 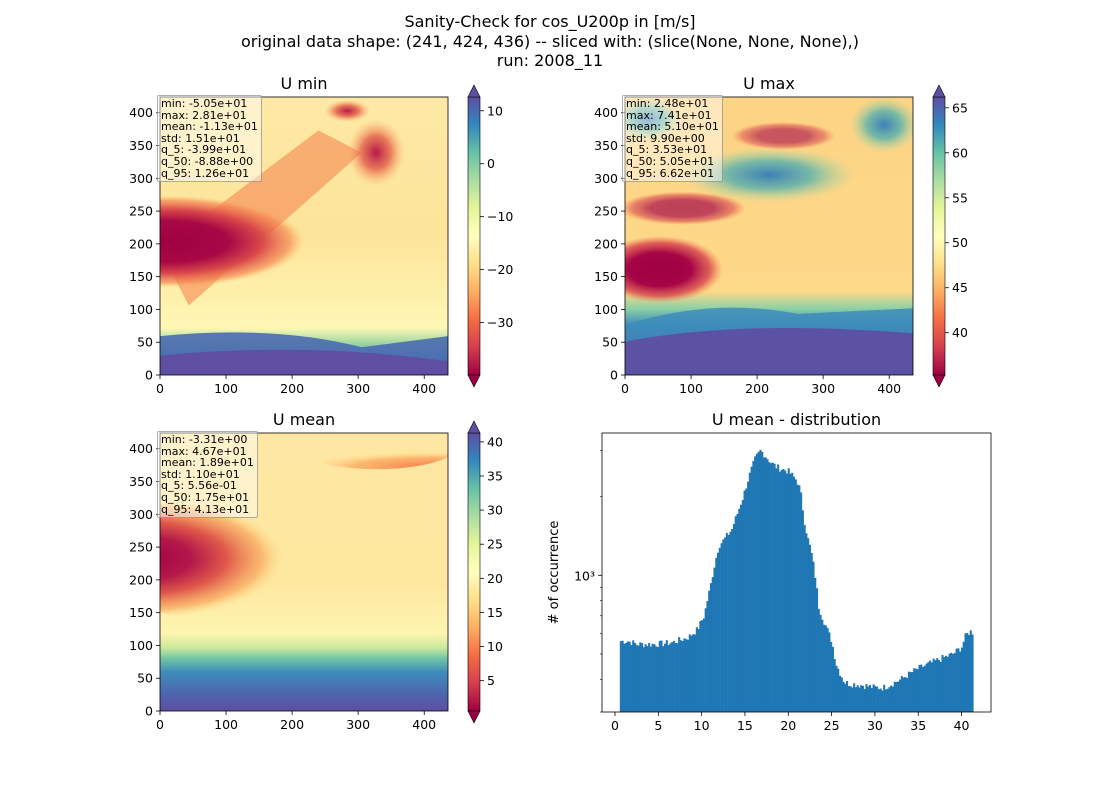 I want to click on colorbar-tick-label: 0, so click(x=491, y=163).